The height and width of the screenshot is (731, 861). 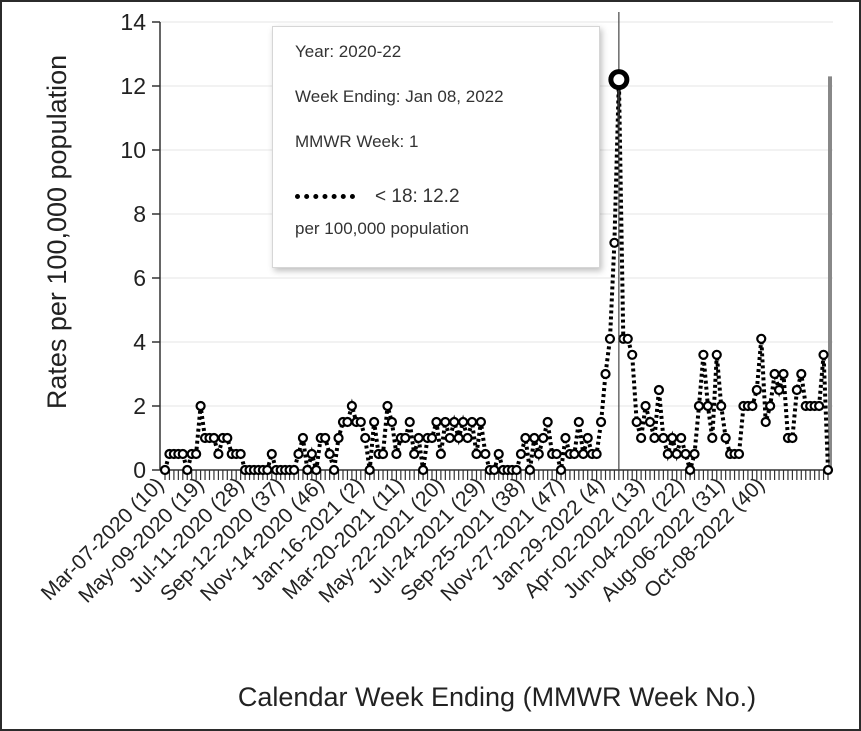 I want to click on hover-cursor, so click(x=619, y=241).